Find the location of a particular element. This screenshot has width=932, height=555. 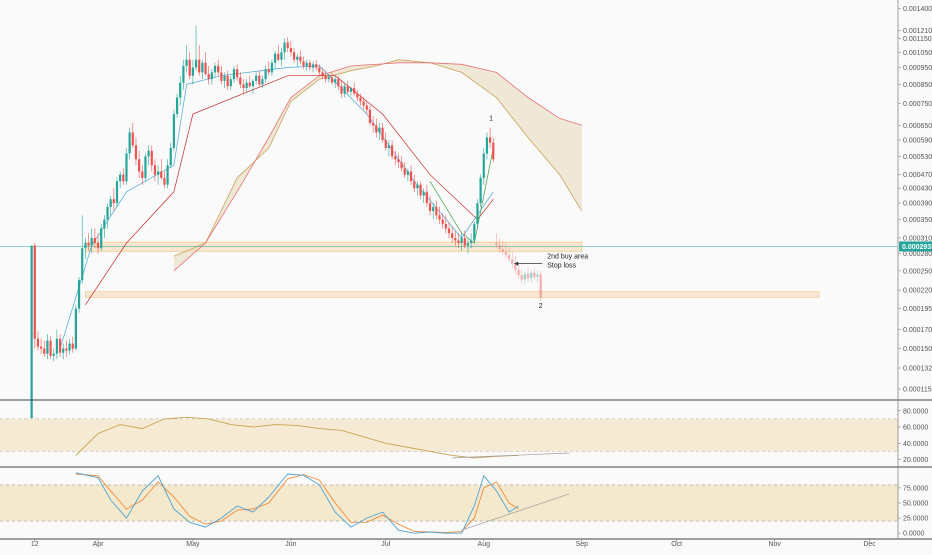

time-tick-label: Dec is located at coordinates (869, 544).